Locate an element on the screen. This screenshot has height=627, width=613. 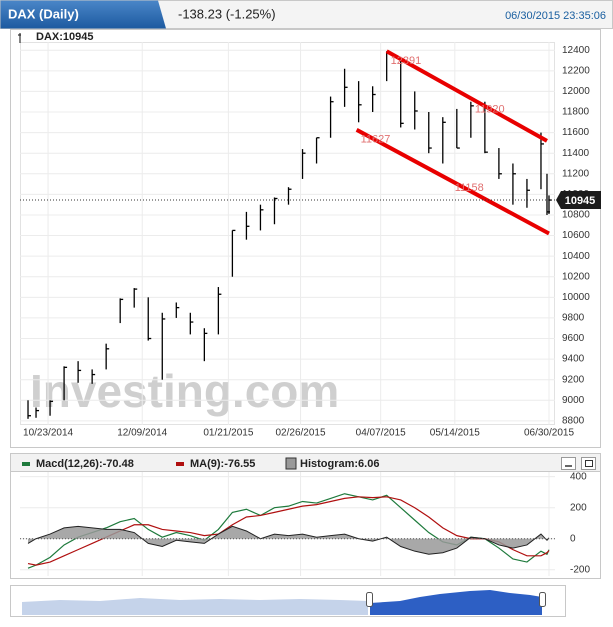
y-tick-label: 10600 is located at coordinates (576, 235).